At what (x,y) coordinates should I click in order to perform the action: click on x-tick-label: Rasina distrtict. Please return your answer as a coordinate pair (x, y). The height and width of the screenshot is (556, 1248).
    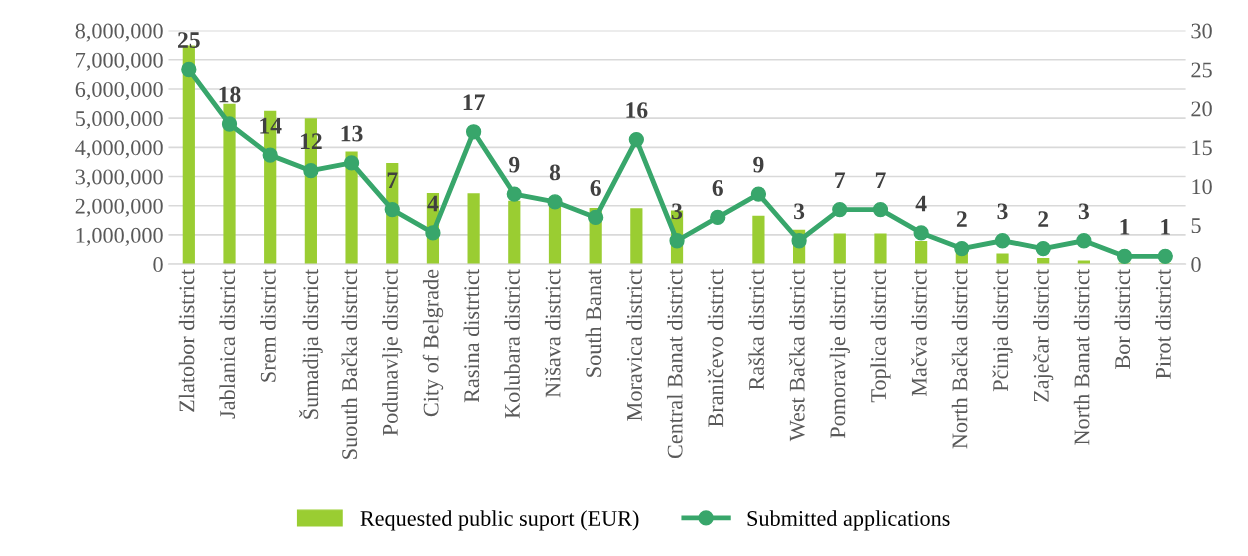
    Looking at the image, I should click on (471, 336).